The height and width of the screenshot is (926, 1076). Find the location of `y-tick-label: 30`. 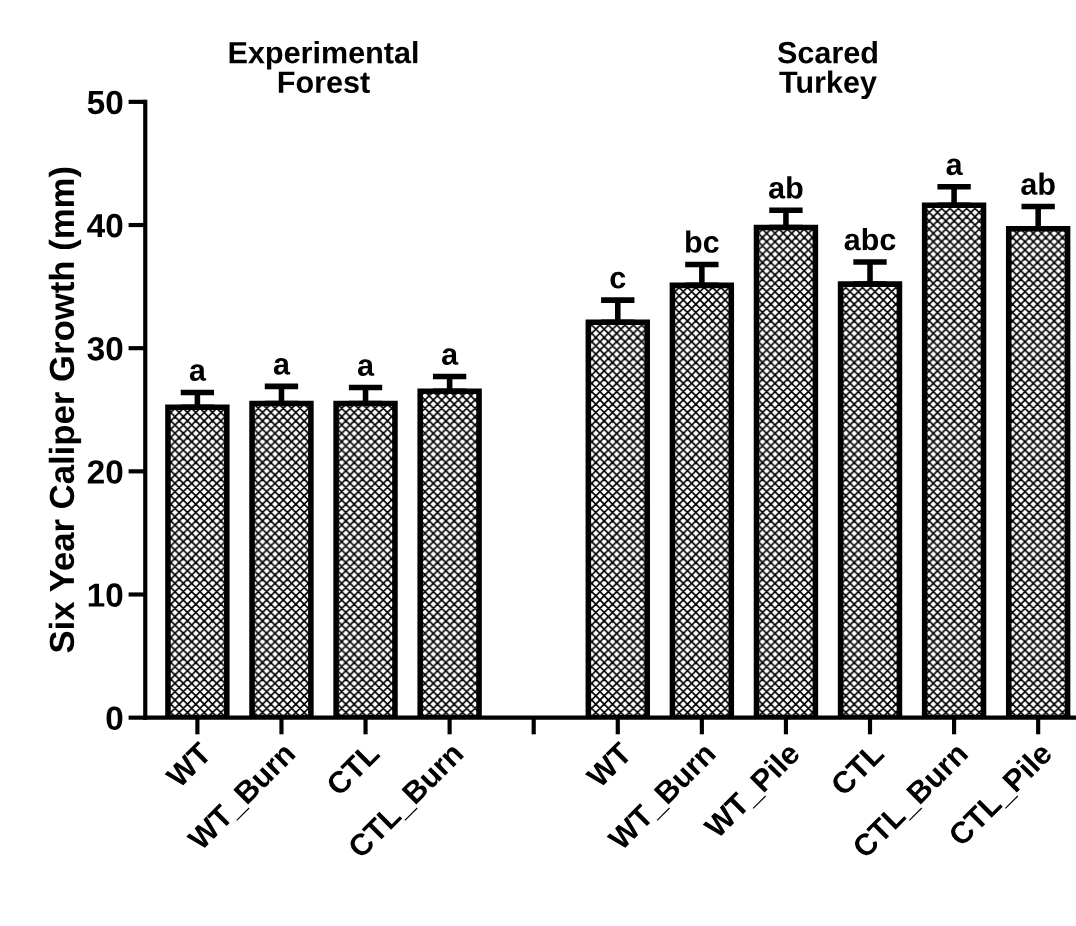

y-tick-label: 30 is located at coordinates (105, 348).